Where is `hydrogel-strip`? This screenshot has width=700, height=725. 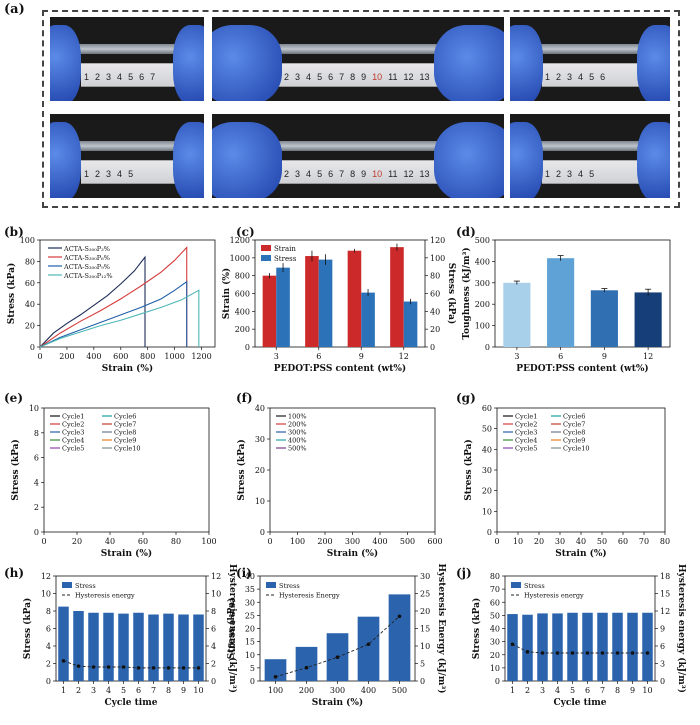 hydrogel-strip is located at coordinates (358, 146).